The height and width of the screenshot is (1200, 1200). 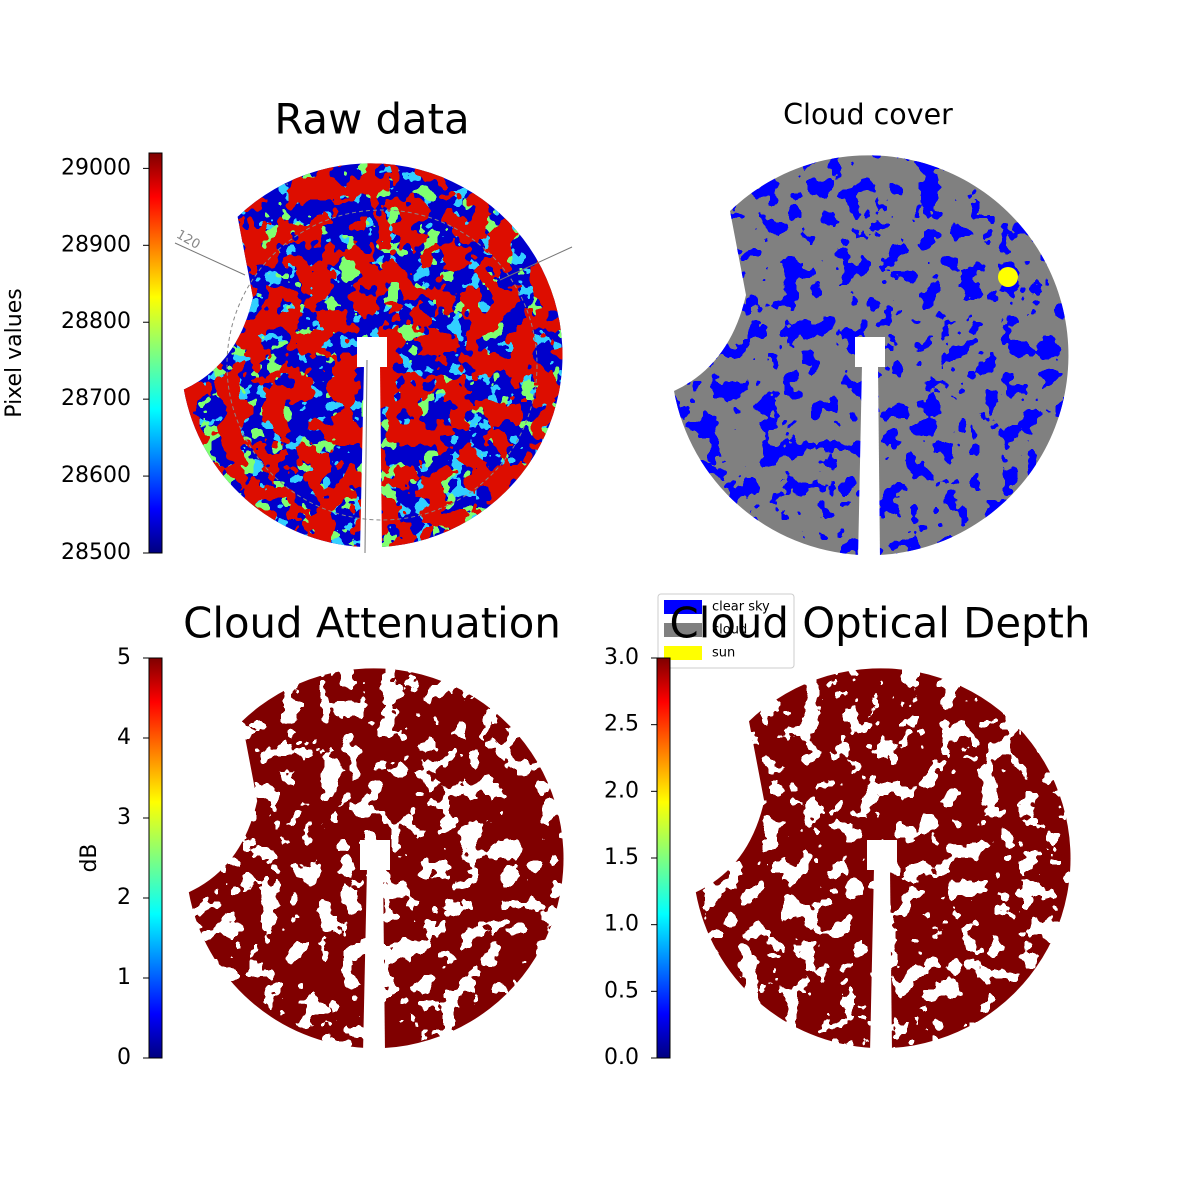 I want to click on colorbar-tick-label: 28700, so click(x=96, y=398).